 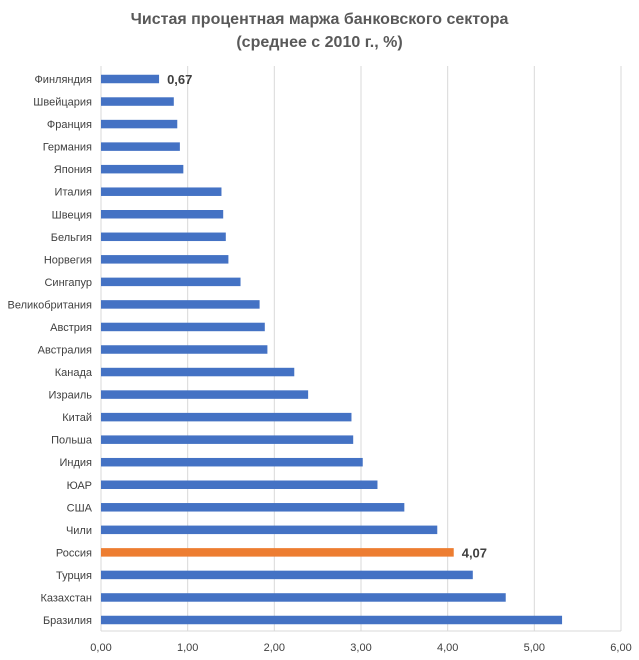 I want to click on x-tick-label-5: 5,00, so click(x=534, y=648).